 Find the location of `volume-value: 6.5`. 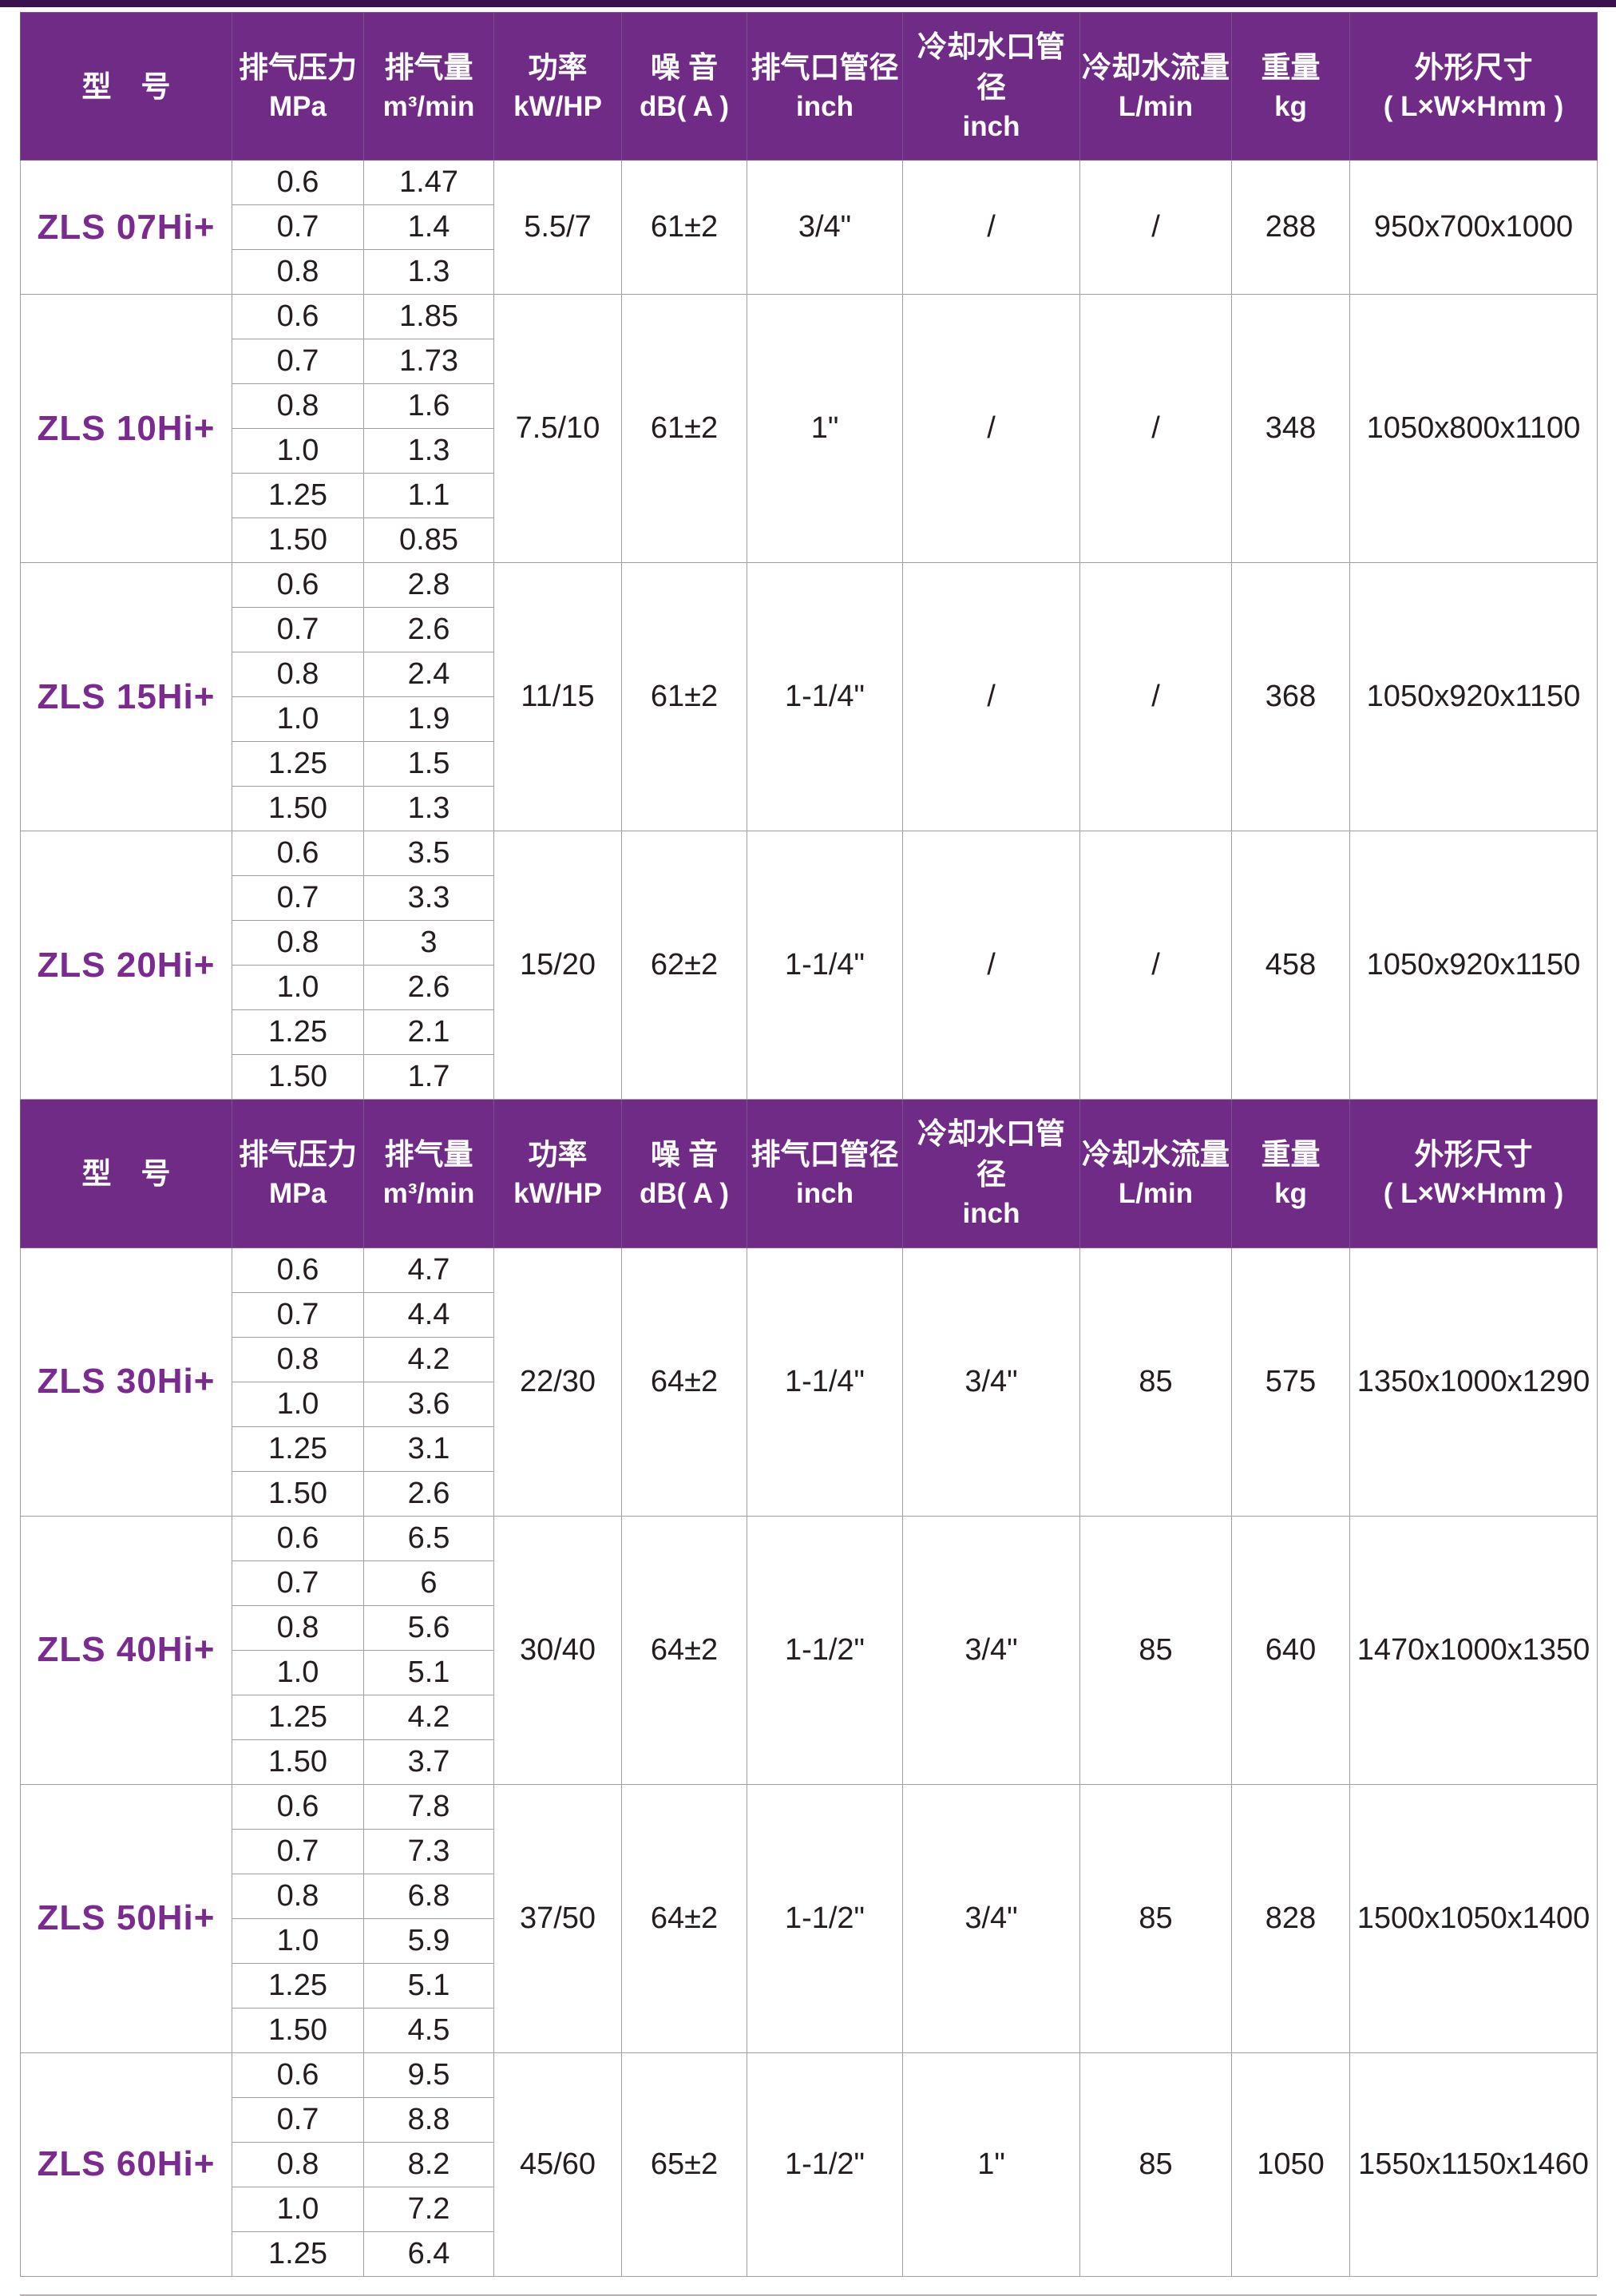

volume-value: 6.5 is located at coordinates (428, 1538).